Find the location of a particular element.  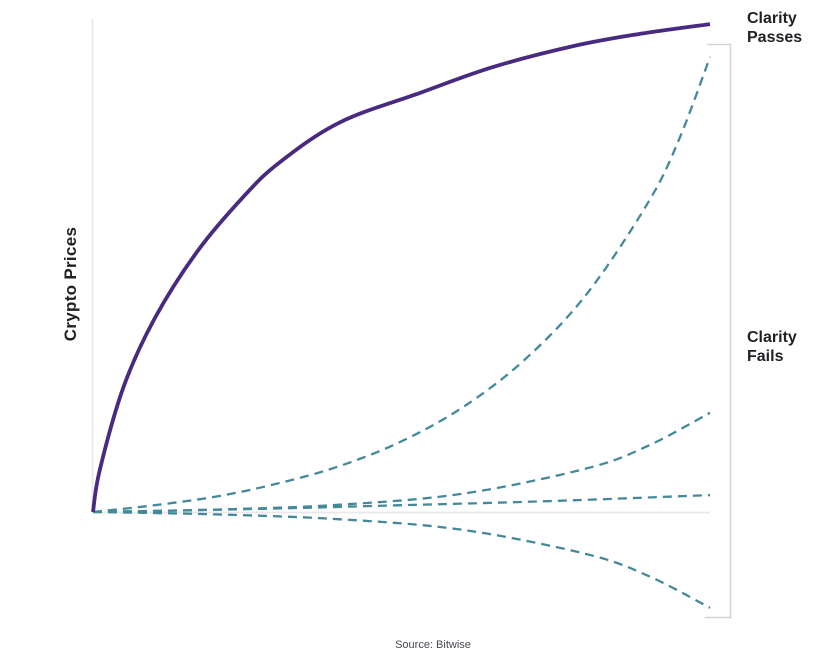

source-caption: Source: Bitwise is located at coordinates (433, 645).